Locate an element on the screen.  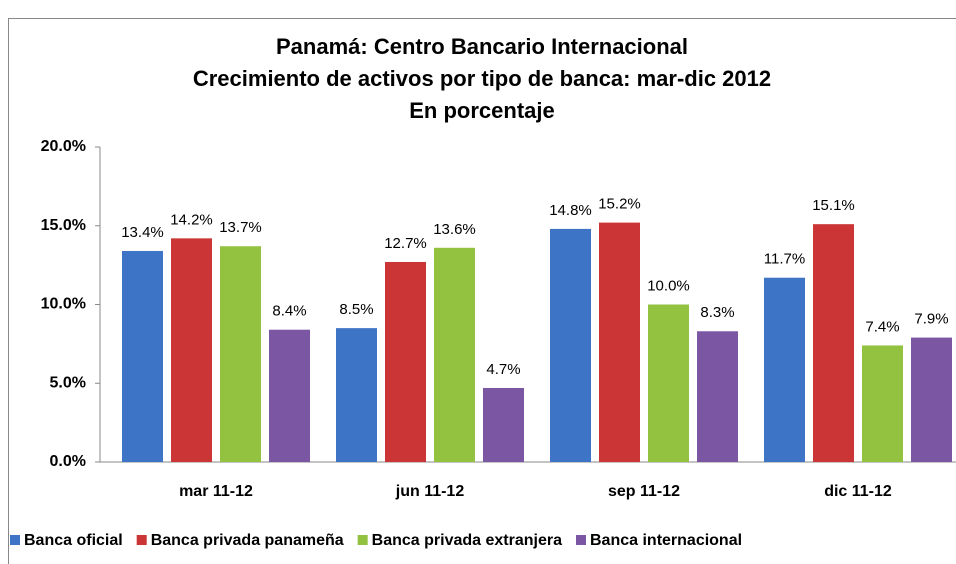
value-label: 7.4% is located at coordinates (882, 326).